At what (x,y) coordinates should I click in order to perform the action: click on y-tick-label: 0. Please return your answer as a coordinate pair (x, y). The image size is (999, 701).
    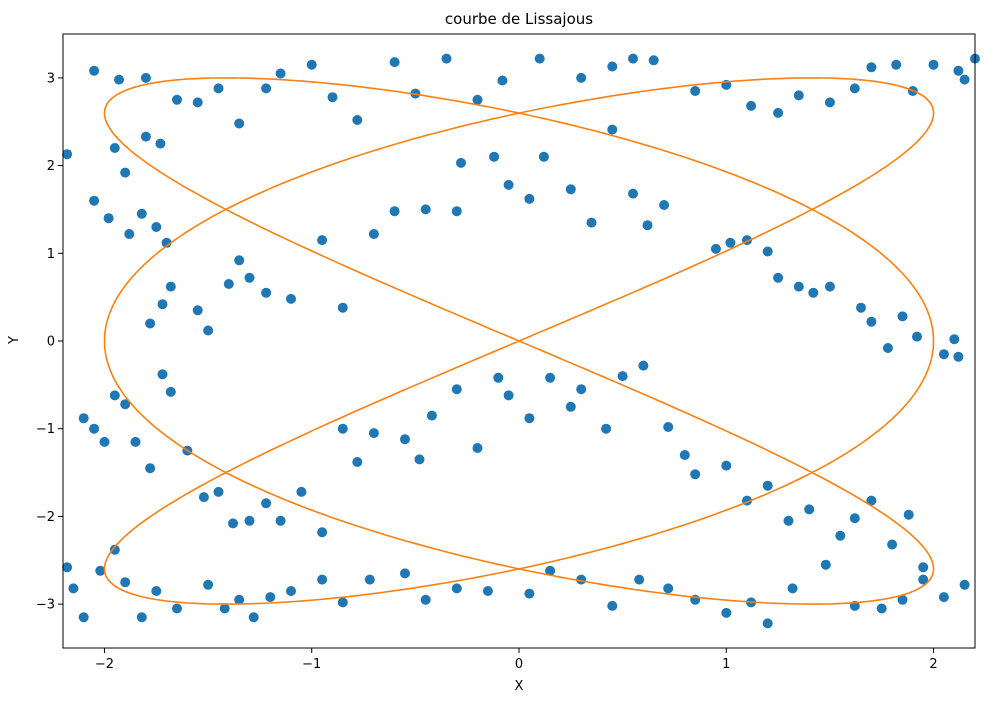
    Looking at the image, I should click on (51, 342).